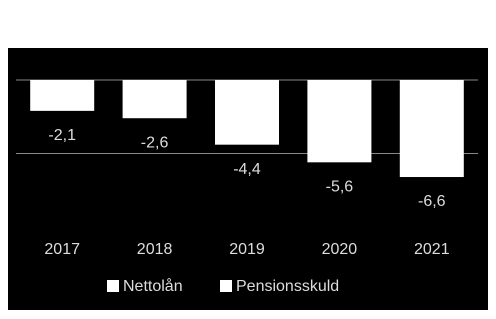  I want to click on data-label: -6,6, so click(432, 201).